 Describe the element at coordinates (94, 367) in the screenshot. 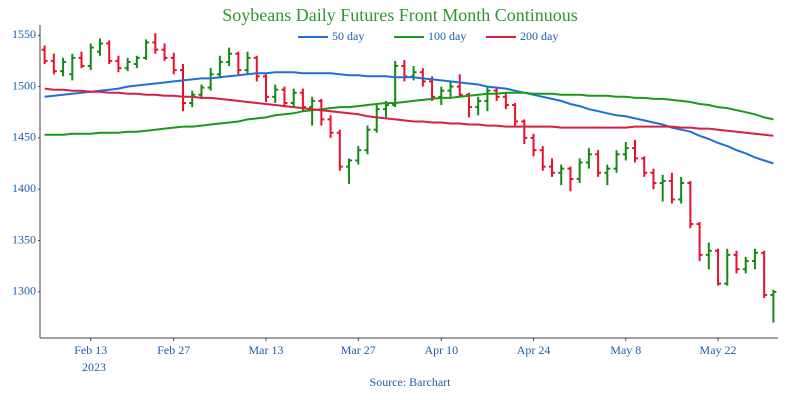

I see `x-year-label: 2023` at that location.